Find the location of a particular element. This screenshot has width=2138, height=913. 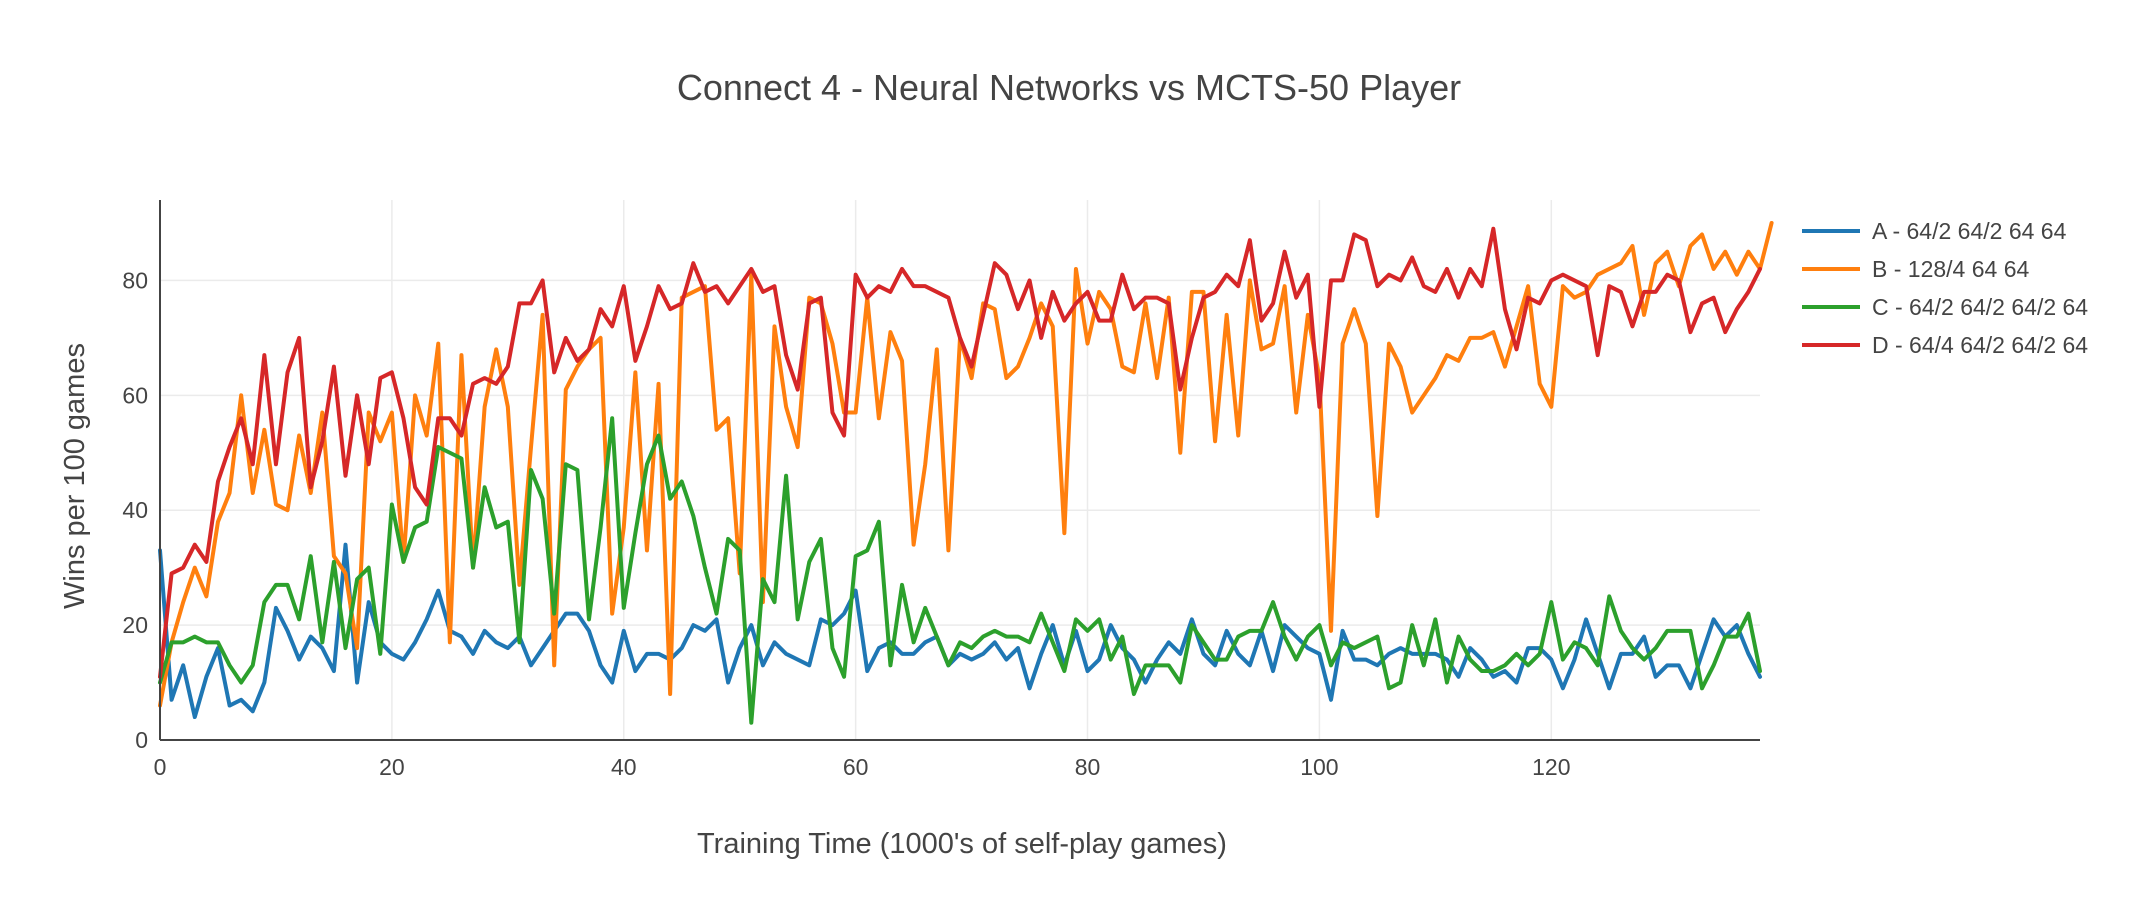

x-tick-label: 100 is located at coordinates (1319, 767).